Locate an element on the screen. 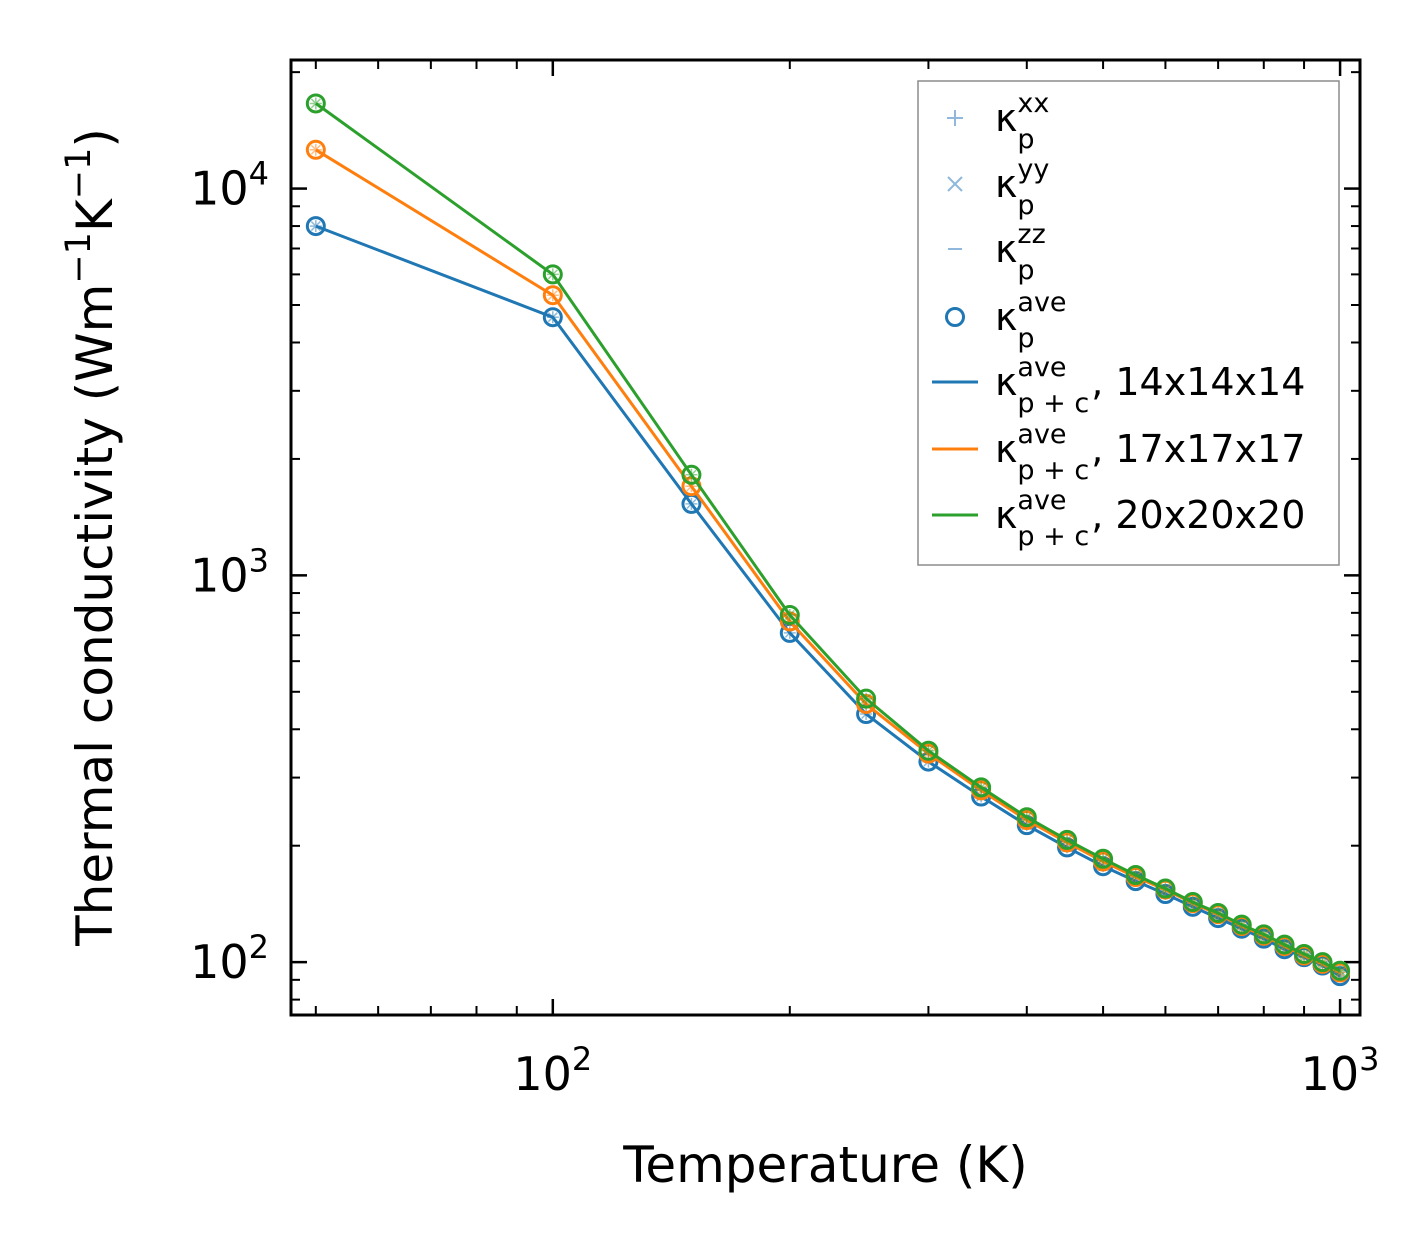 This screenshot has height=1254, width=1422. legend-entry-5: κave p + c, 14x14x14 is located at coordinates (1118, 385).